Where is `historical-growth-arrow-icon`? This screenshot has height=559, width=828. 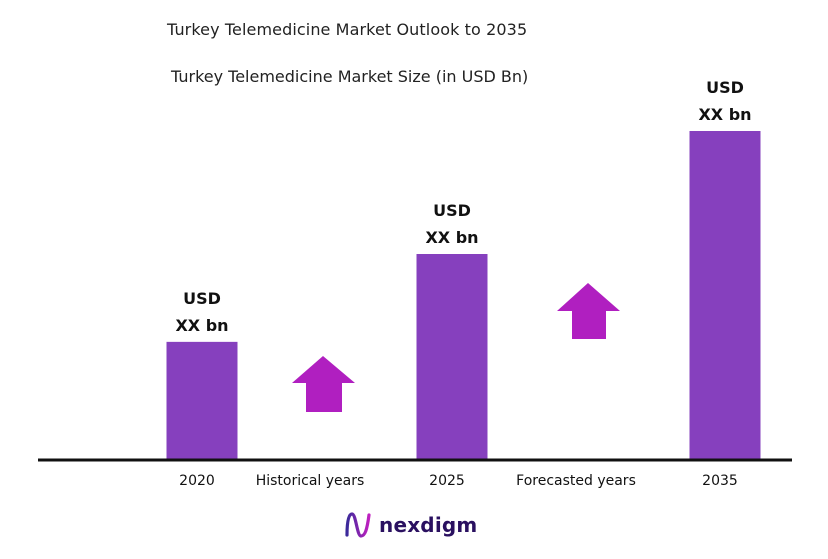
historical-growth-arrow-icon is located at coordinates (323, 384).